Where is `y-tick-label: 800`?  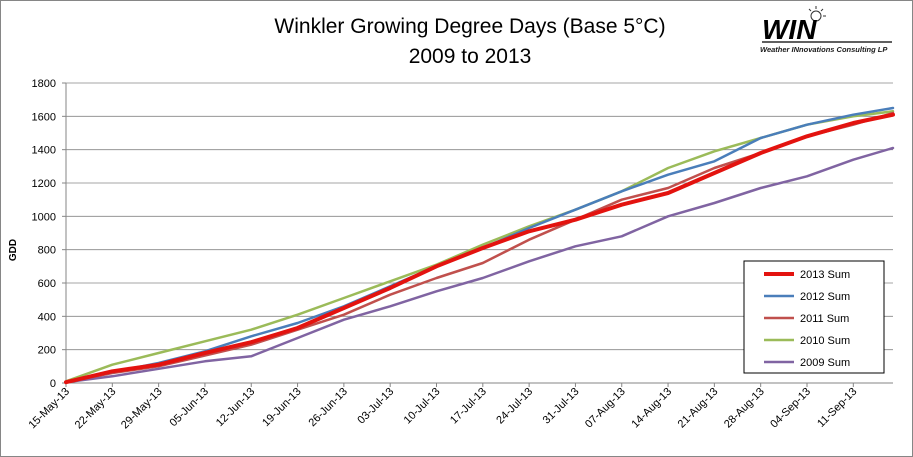
y-tick-label: 800 is located at coordinates (47, 251).